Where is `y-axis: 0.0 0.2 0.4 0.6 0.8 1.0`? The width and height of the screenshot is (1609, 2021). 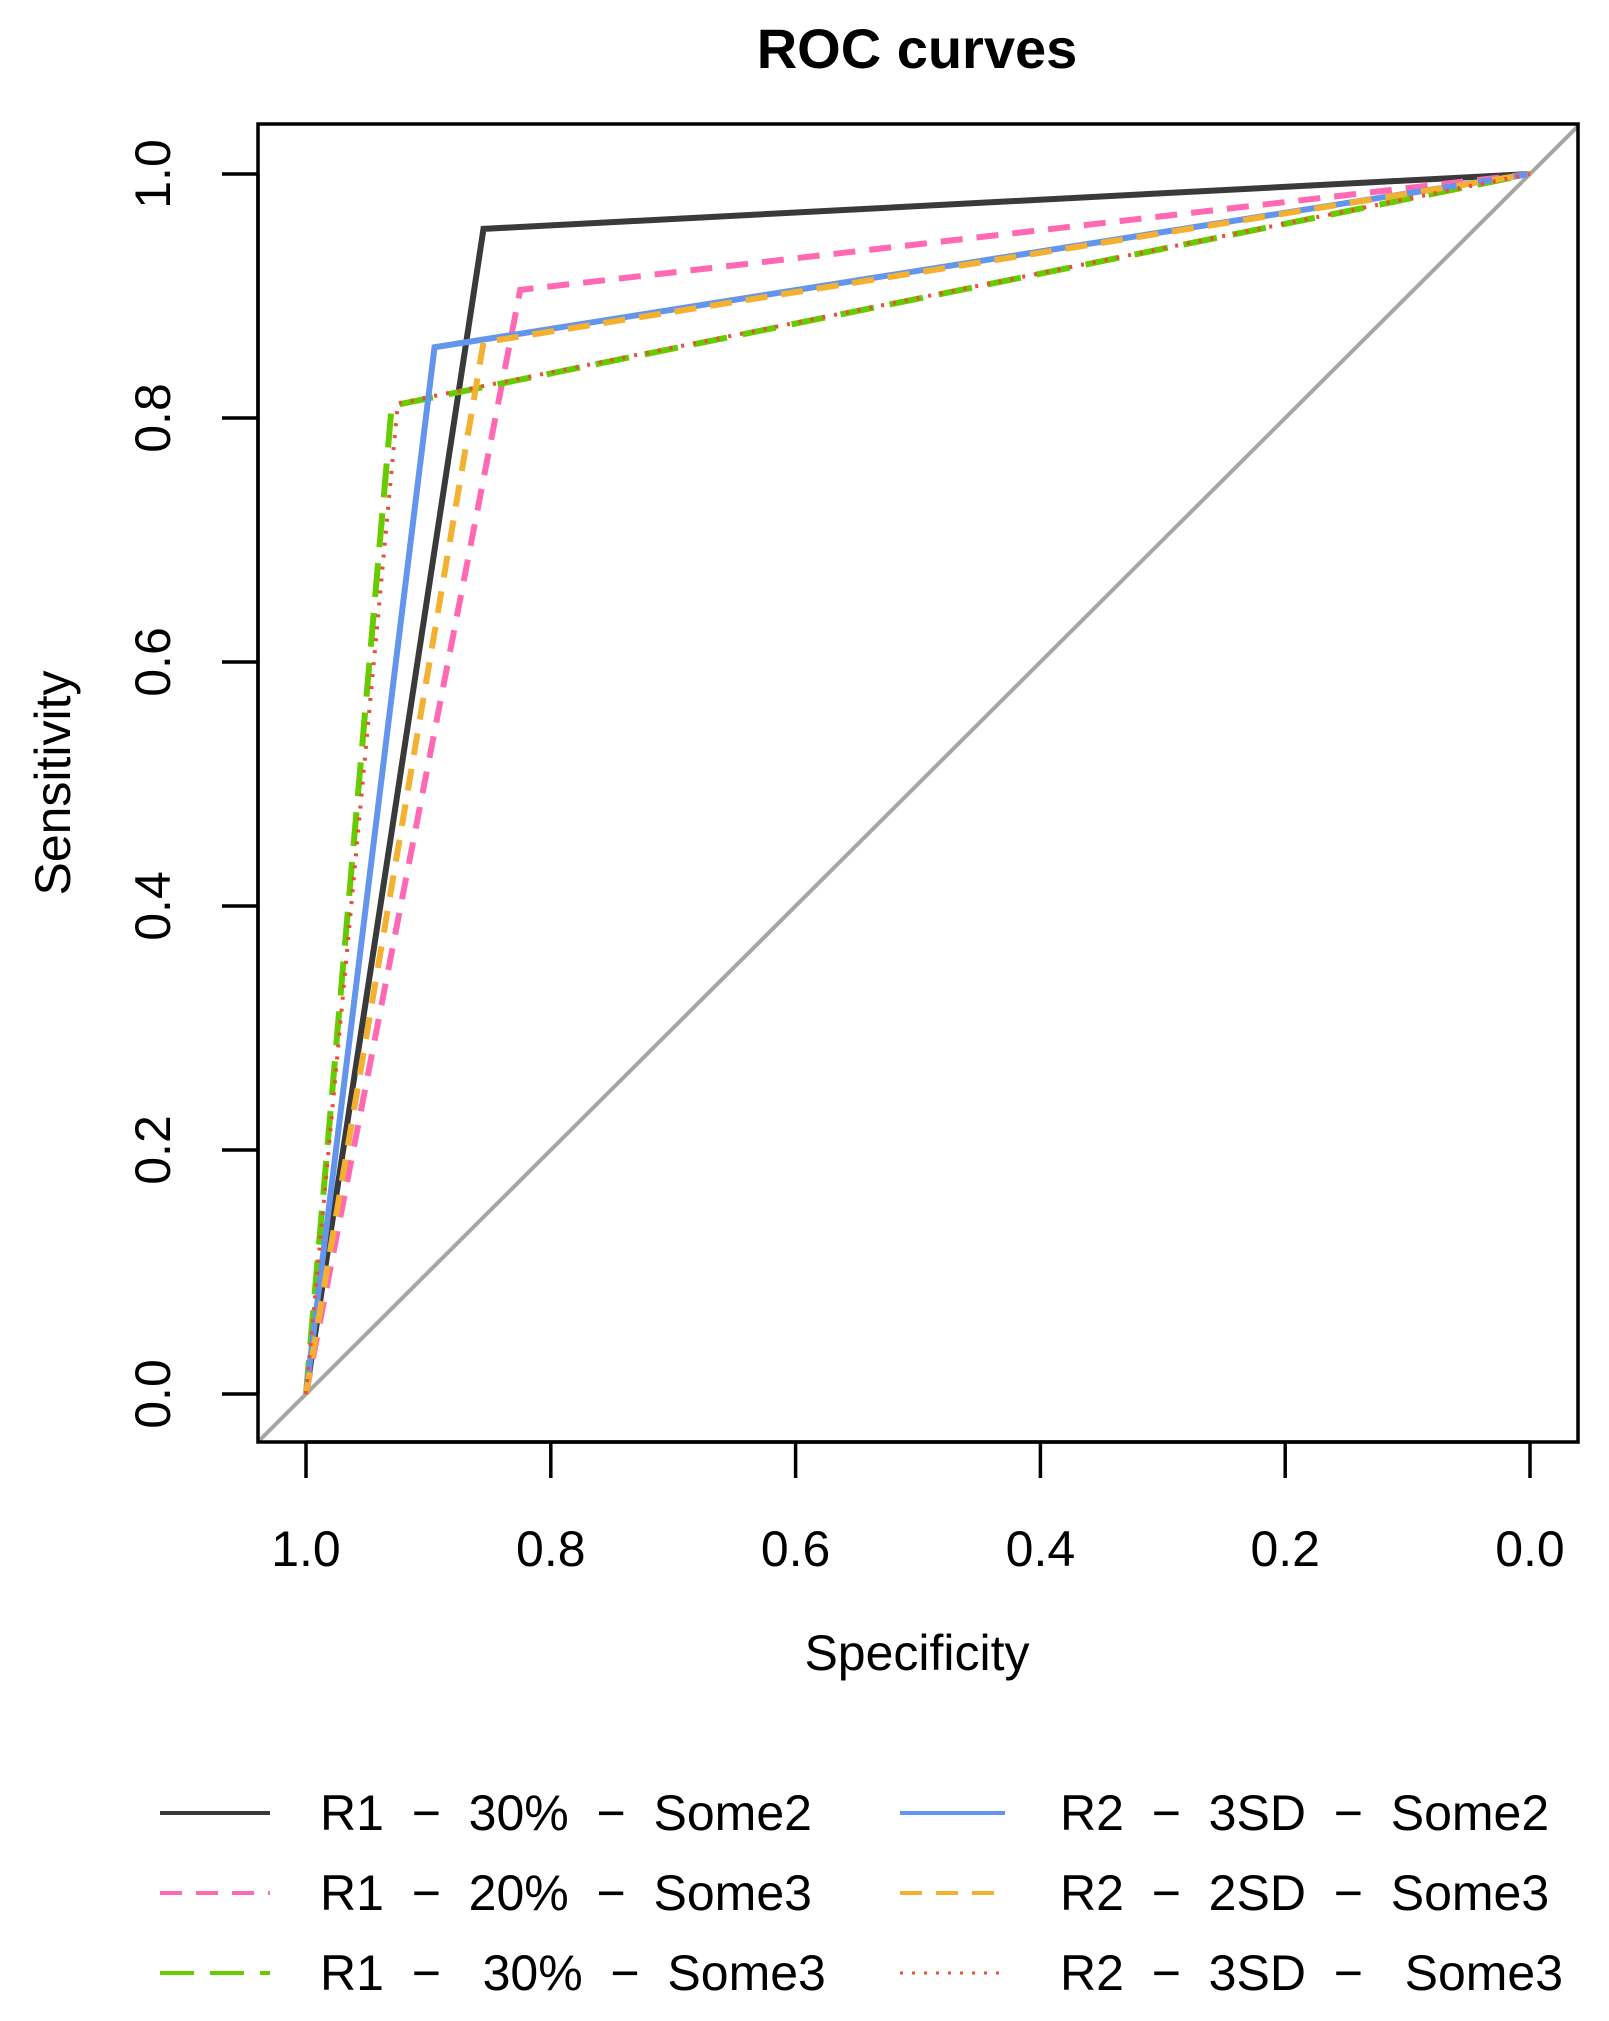
y-axis: 0.0 0.2 0.4 0.6 0.8 1.0 is located at coordinates (192, 784).